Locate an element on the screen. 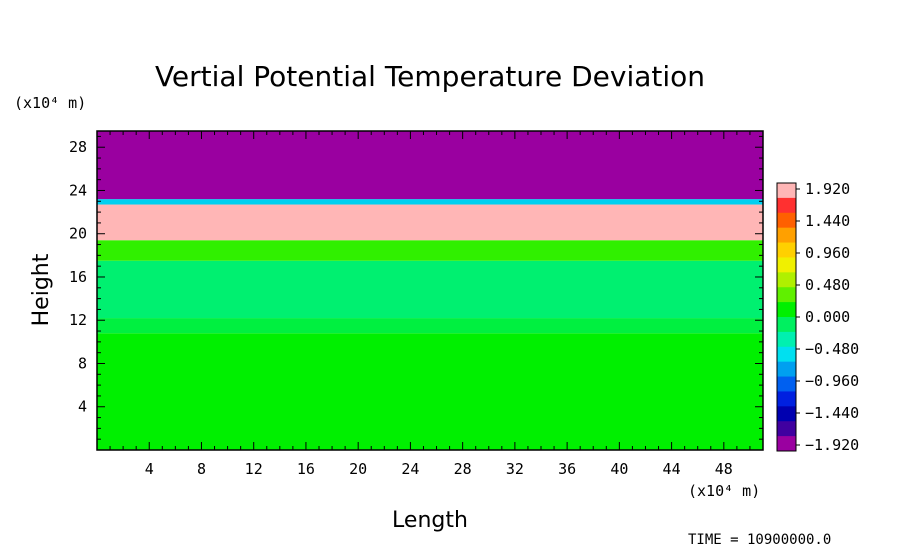 The height and width of the screenshot is (544, 904). colorbar-label: −1.440 is located at coordinates (832, 413).